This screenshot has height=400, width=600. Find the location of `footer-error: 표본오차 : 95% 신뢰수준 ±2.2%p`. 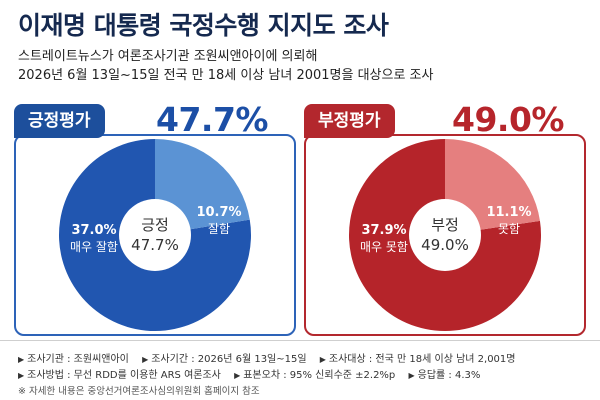

footer-error: 표본오차 : 95% 신뢰수준 ±2.2%p is located at coordinates (319, 375).